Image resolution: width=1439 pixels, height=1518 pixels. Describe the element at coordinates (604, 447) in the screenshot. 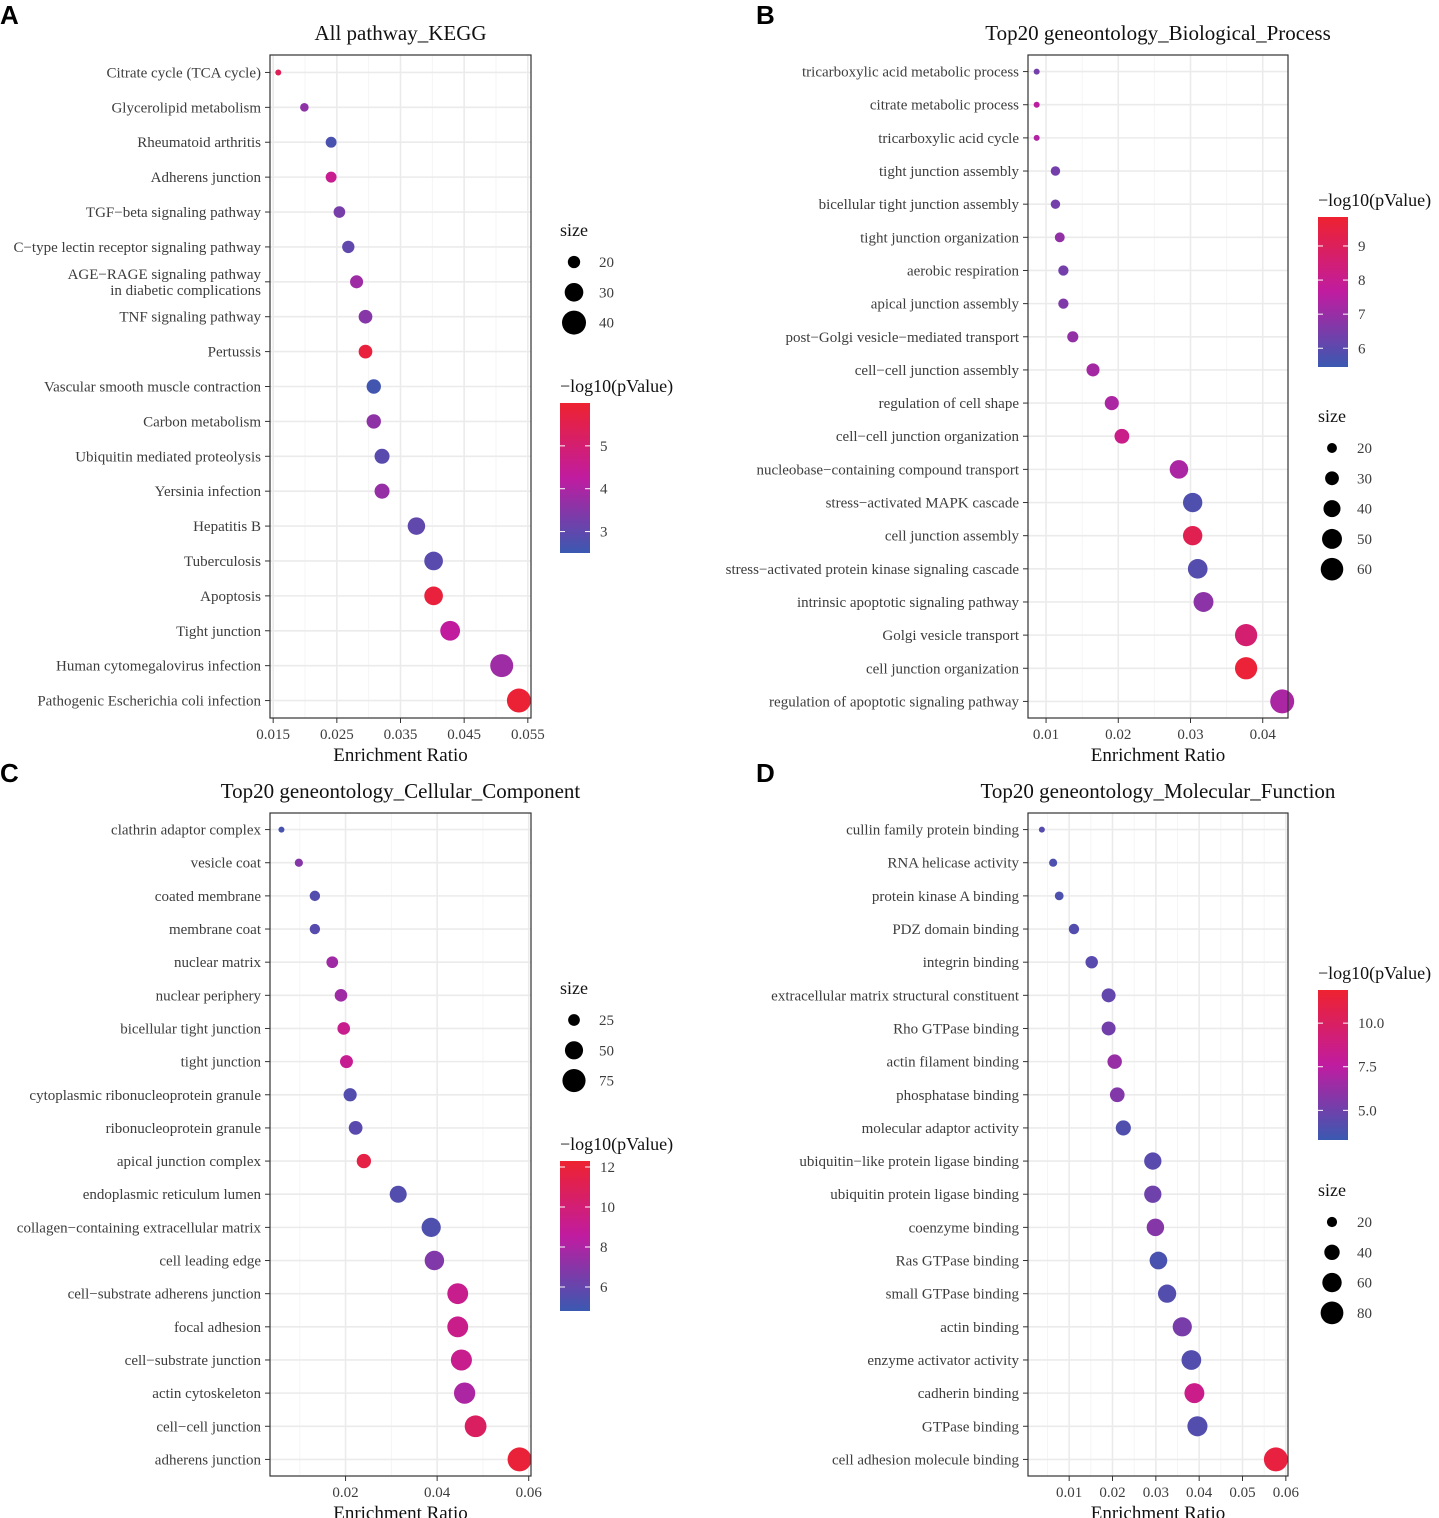

I see `color-legend-label: 5` at that location.